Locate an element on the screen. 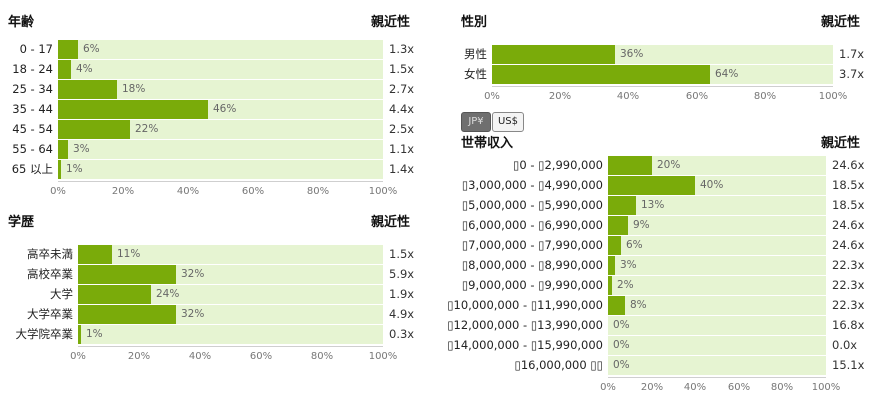 Image resolution: width=882 pixels, height=401 pixels. age-bar-track is located at coordinates (220, 49).